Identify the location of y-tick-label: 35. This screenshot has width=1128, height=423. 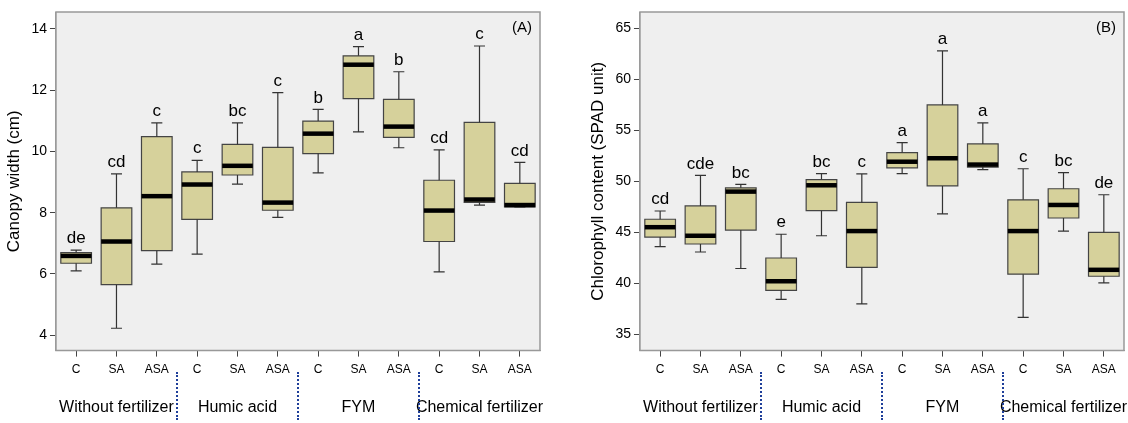
(623, 333).